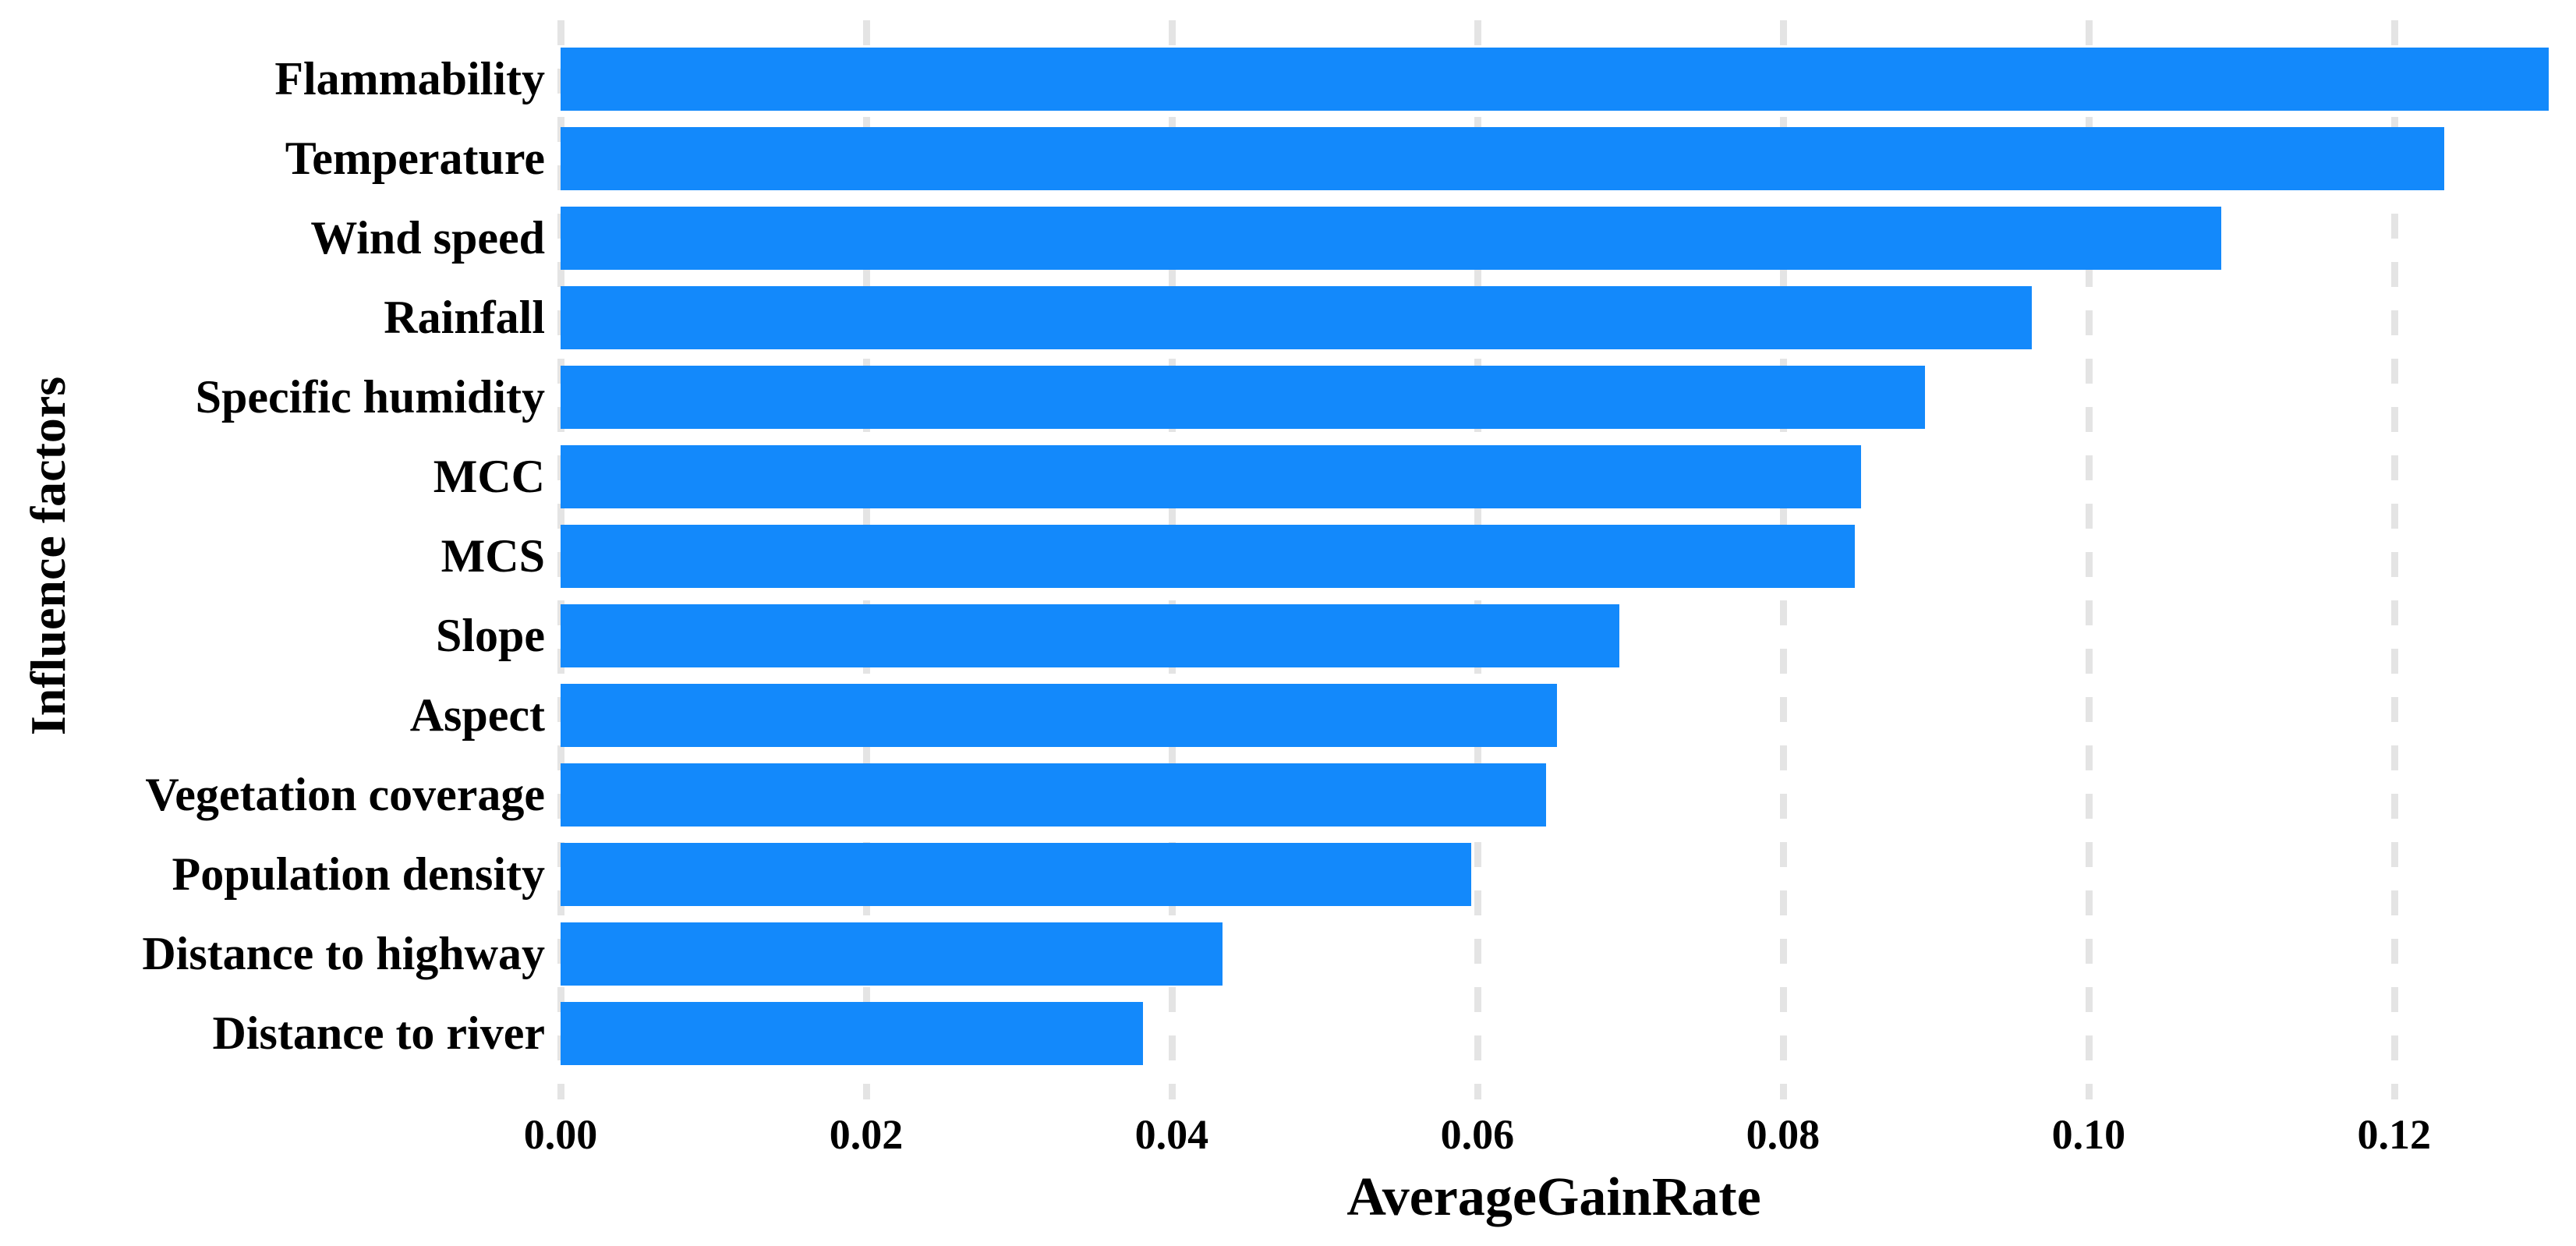  I want to click on bar-specific-humidity, so click(1243, 397).